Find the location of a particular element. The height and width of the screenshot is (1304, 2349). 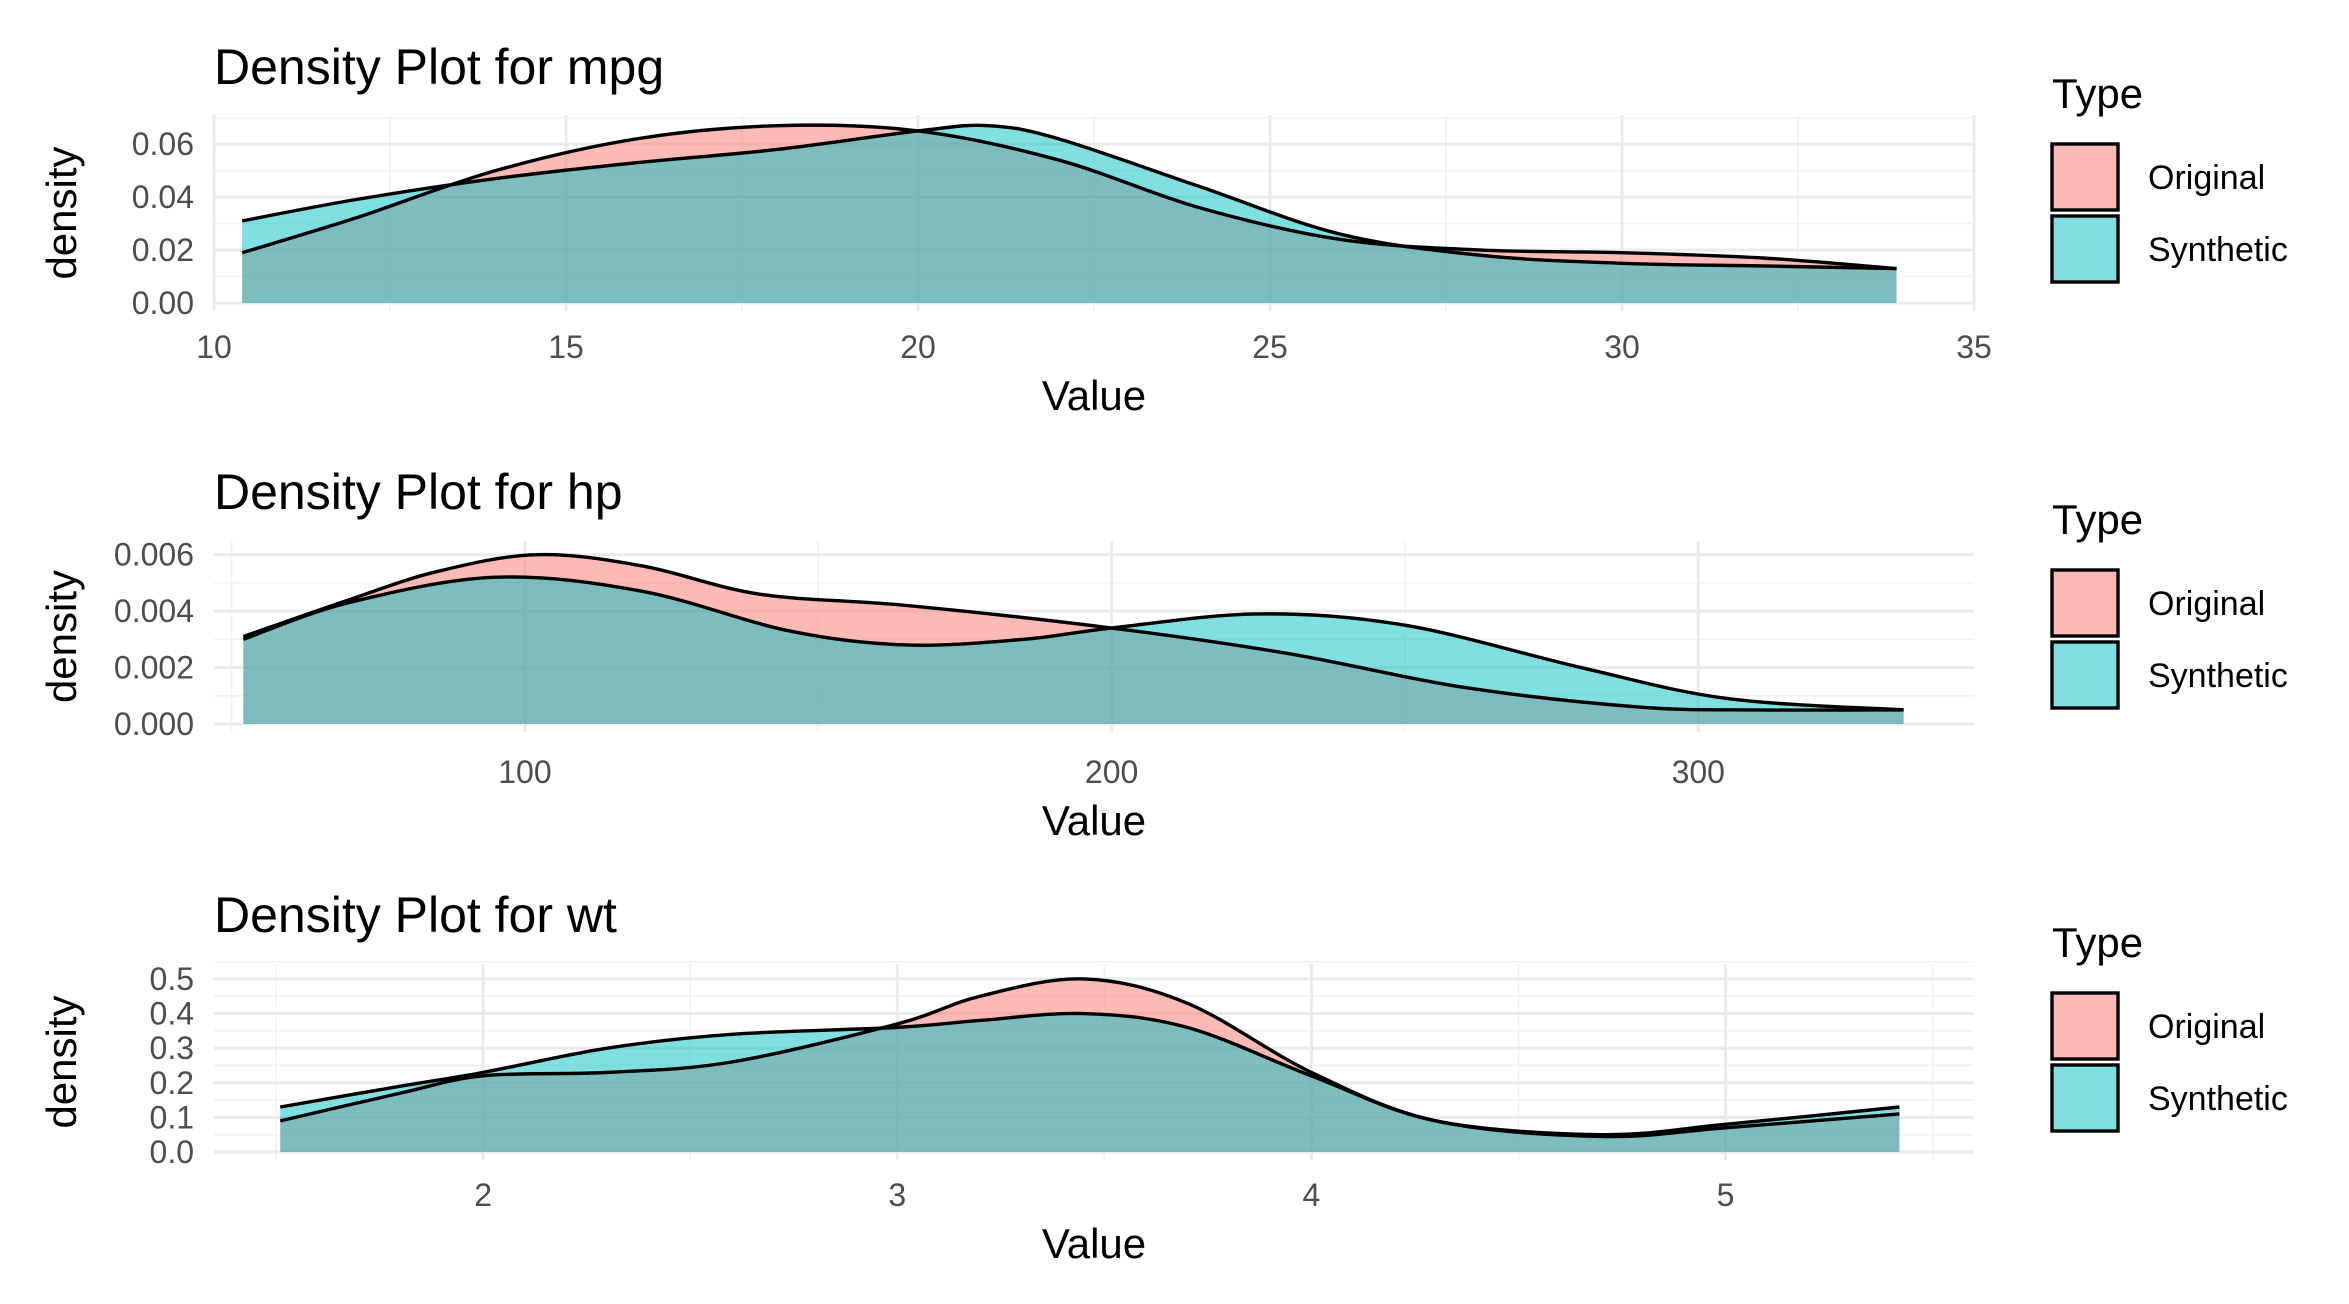

y-tick-label: 0.4 is located at coordinates (172, 1014).